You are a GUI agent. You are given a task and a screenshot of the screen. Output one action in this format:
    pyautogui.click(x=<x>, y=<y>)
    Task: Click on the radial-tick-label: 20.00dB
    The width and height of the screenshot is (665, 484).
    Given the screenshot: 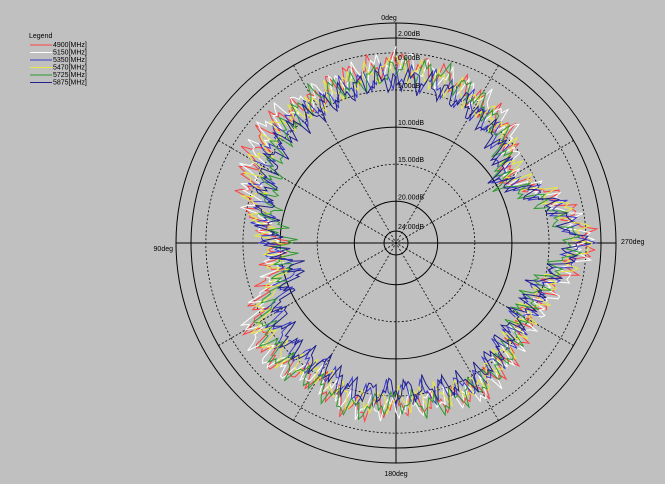 What is the action you would take?
    pyautogui.click(x=411, y=197)
    